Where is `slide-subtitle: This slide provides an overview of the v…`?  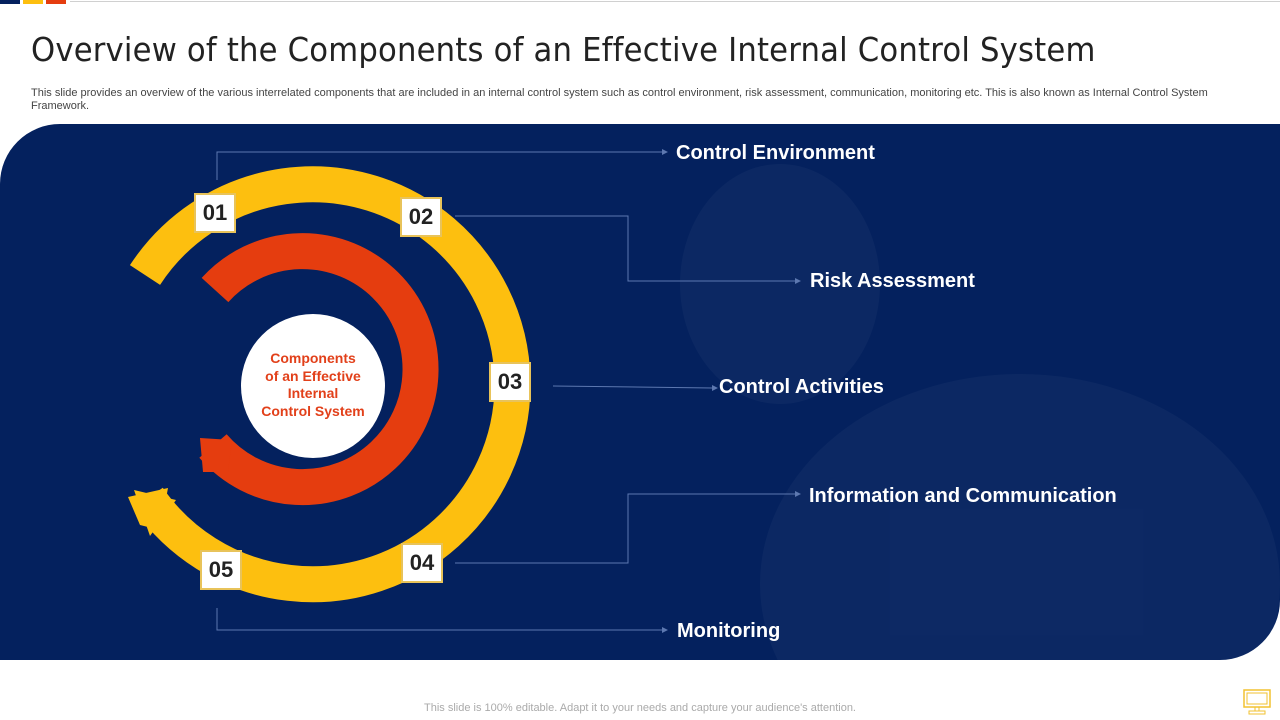 slide-subtitle: This slide provides an overview of the v… is located at coordinates (619, 99).